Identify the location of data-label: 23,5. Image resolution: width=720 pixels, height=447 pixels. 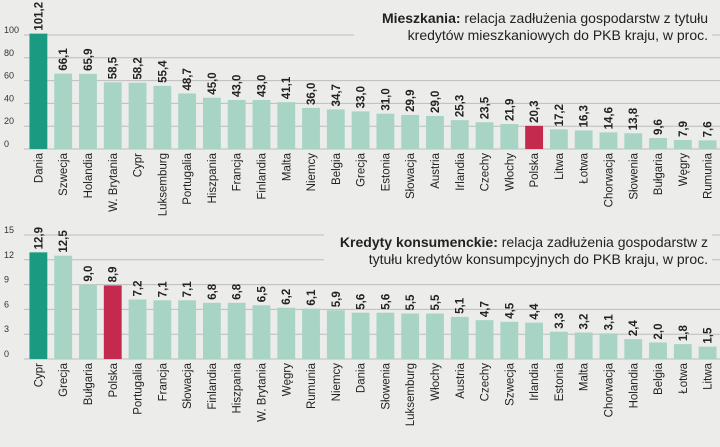
(486, 107).